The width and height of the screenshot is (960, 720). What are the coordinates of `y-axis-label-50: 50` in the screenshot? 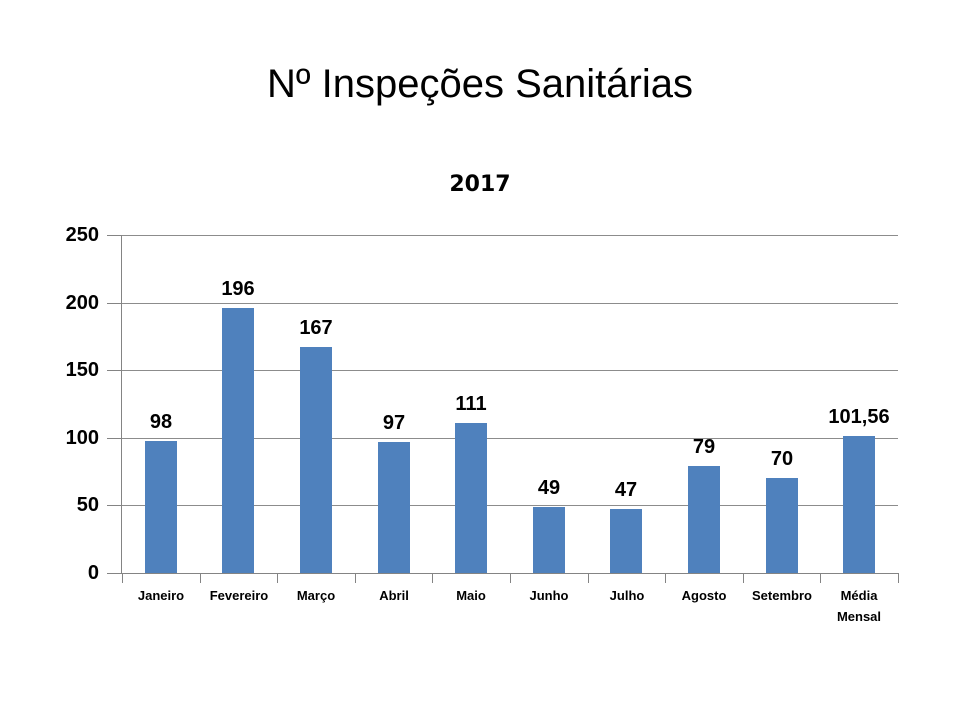 It's located at (87, 505).